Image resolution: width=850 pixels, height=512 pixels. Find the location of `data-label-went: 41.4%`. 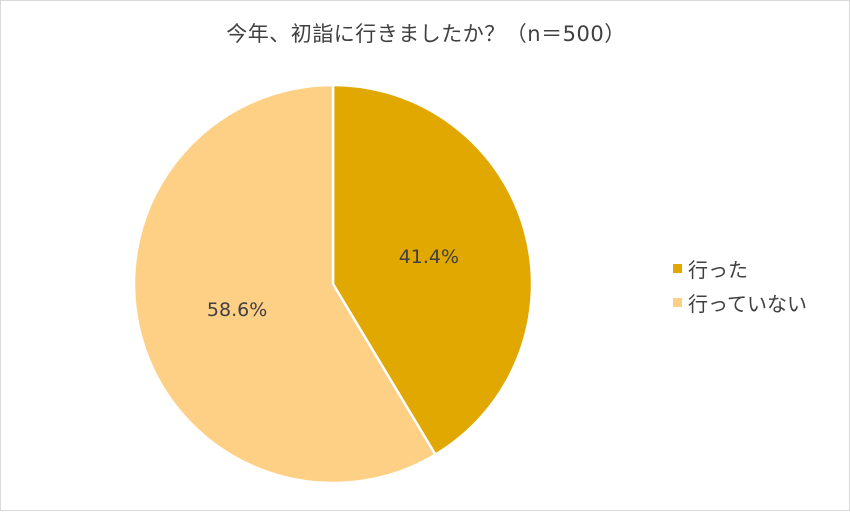

data-label-went: 41.4% is located at coordinates (429, 257).